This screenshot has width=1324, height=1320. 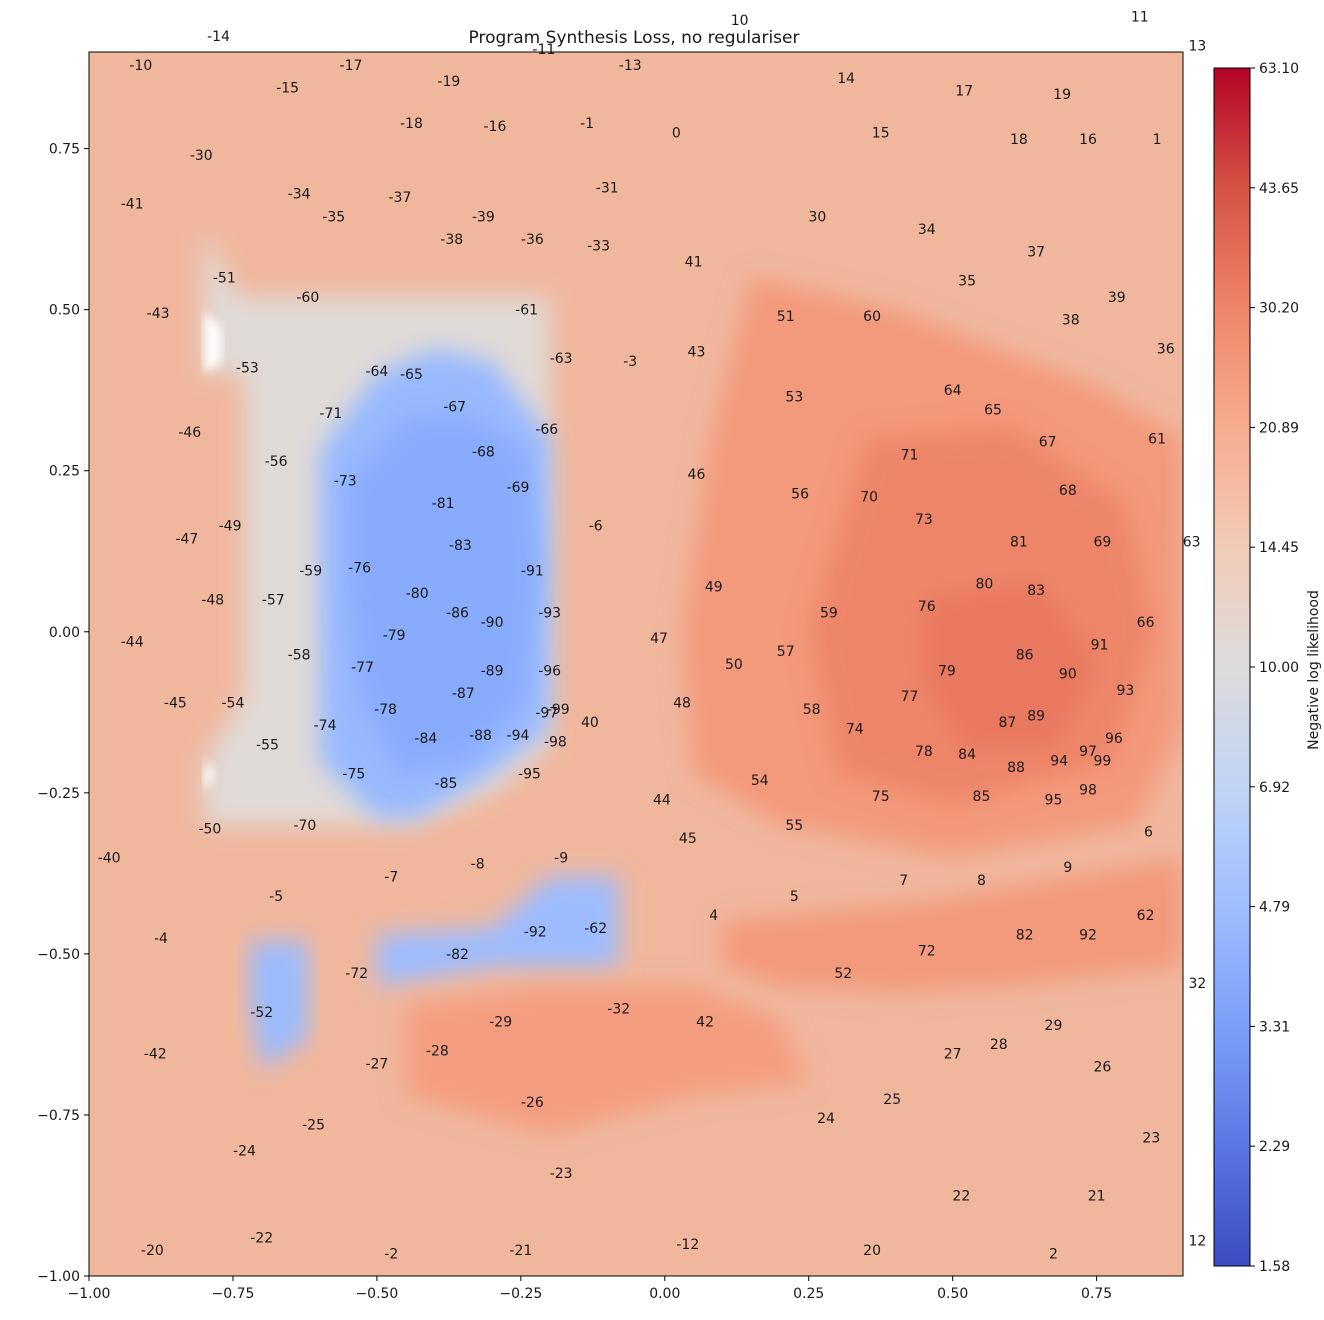 I want to click on point-label: 76, so click(x=927, y=607).